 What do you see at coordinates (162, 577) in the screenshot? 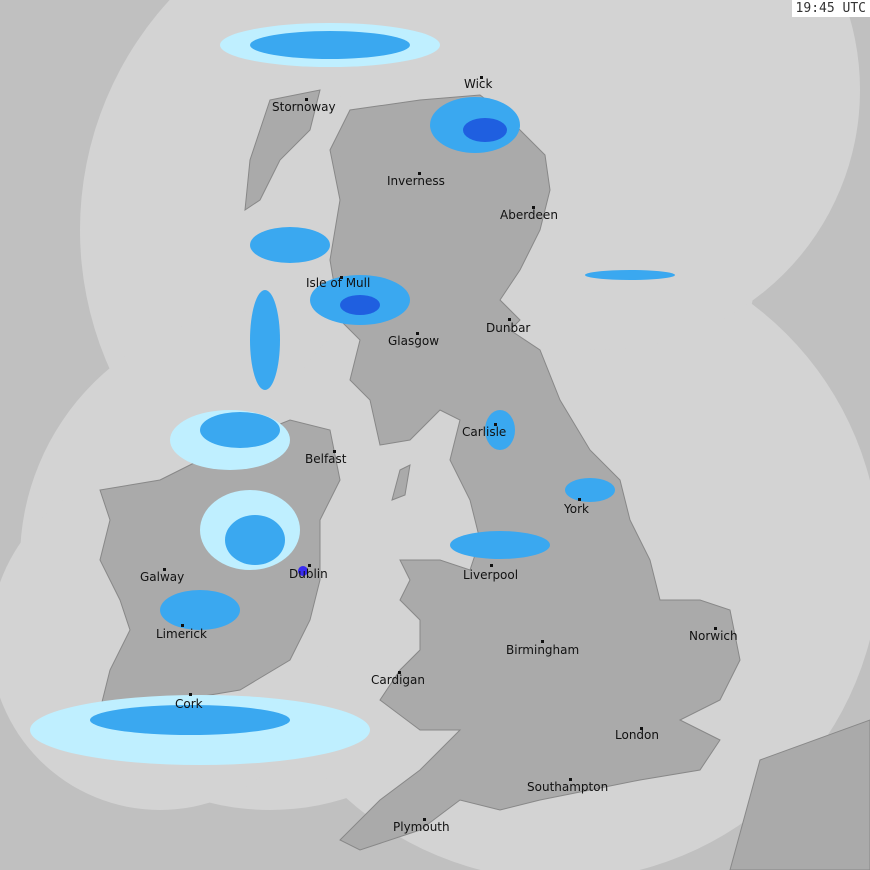
I see `city-label: Galway` at bounding box center [162, 577].